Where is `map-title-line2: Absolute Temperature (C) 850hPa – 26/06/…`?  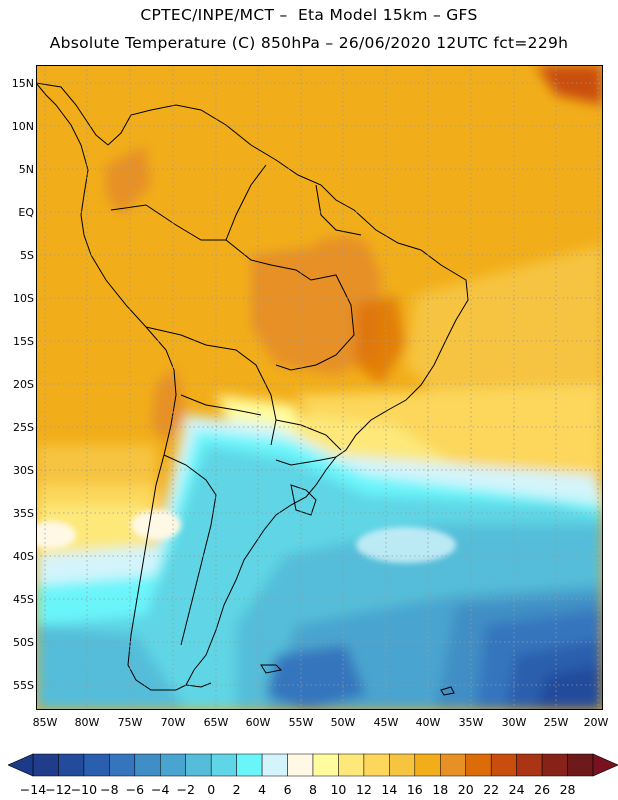 map-title-line2: Absolute Temperature (C) 850hPa – 26/06/… is located at coordinates (309, 43).